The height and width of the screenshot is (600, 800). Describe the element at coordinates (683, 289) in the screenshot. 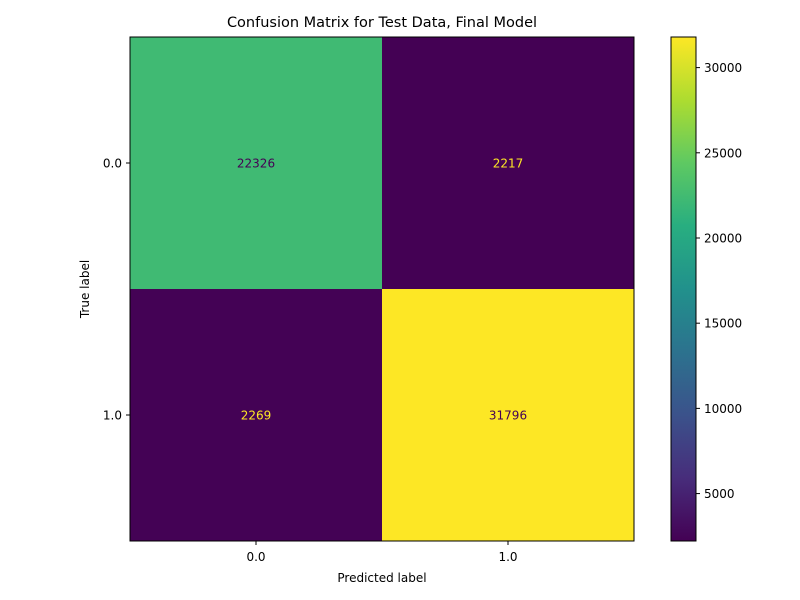

I see `colorbar` at that location.